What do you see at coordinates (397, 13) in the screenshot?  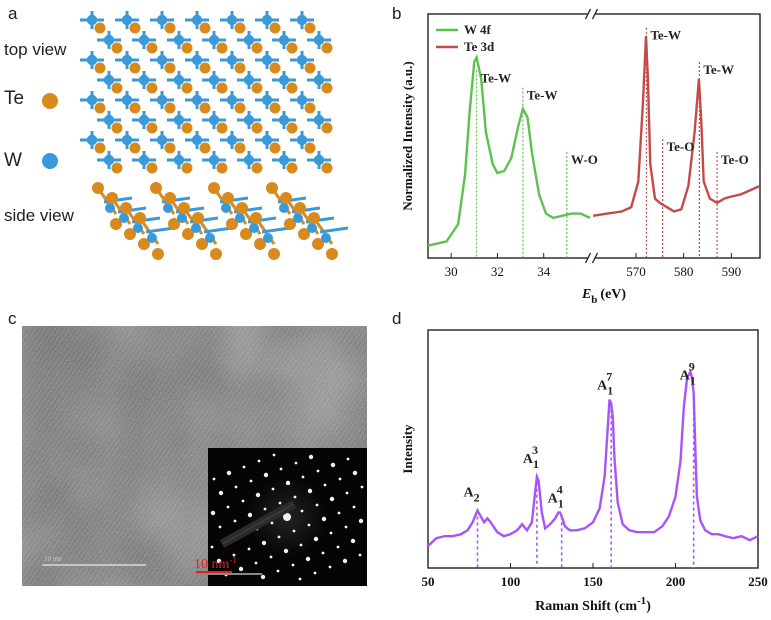 I see `panel-label-b: b` at bounding box center [397, 13].